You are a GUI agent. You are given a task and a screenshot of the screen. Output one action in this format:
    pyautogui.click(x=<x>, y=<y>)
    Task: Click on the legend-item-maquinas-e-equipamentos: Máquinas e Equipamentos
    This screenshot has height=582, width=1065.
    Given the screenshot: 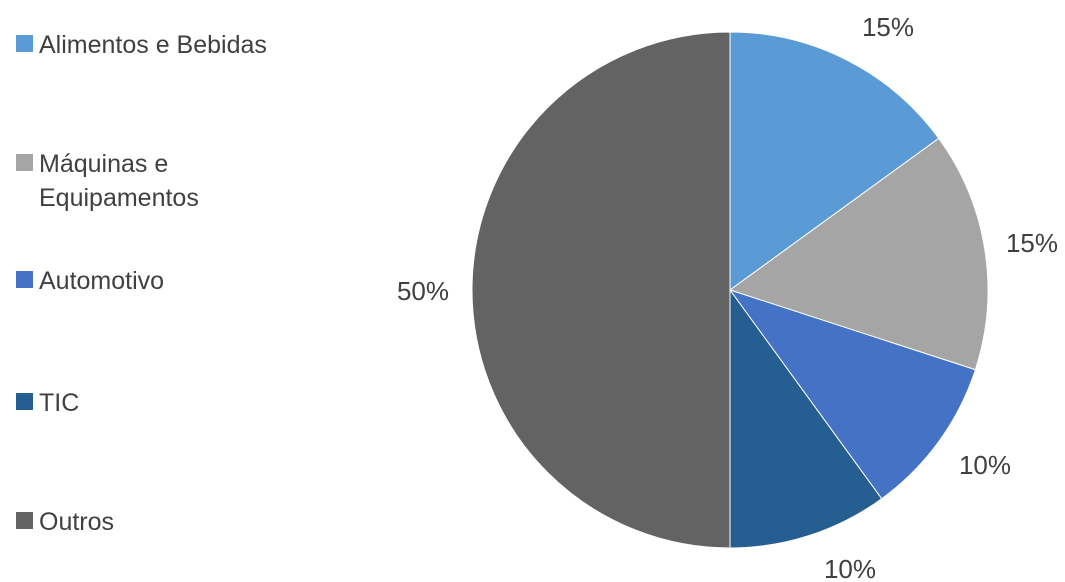 What is the action you would take?
    pyautogui.click(x=127, y=181)
    